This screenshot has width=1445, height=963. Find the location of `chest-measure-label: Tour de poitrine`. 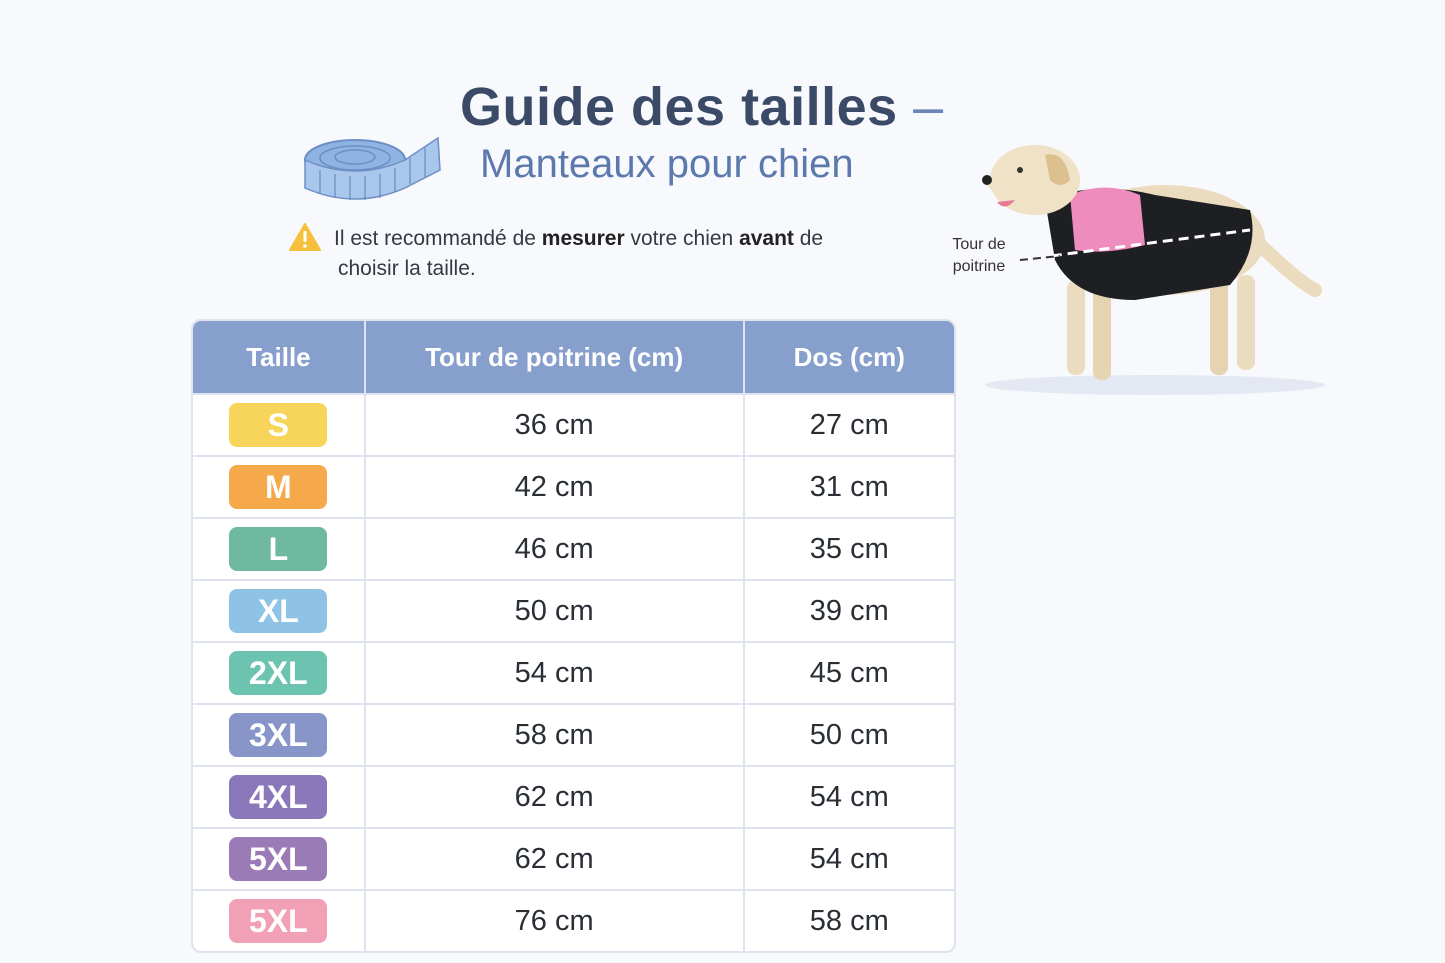

chest-measure-label: Tour de poitrine is located at coordinates (979, 255).